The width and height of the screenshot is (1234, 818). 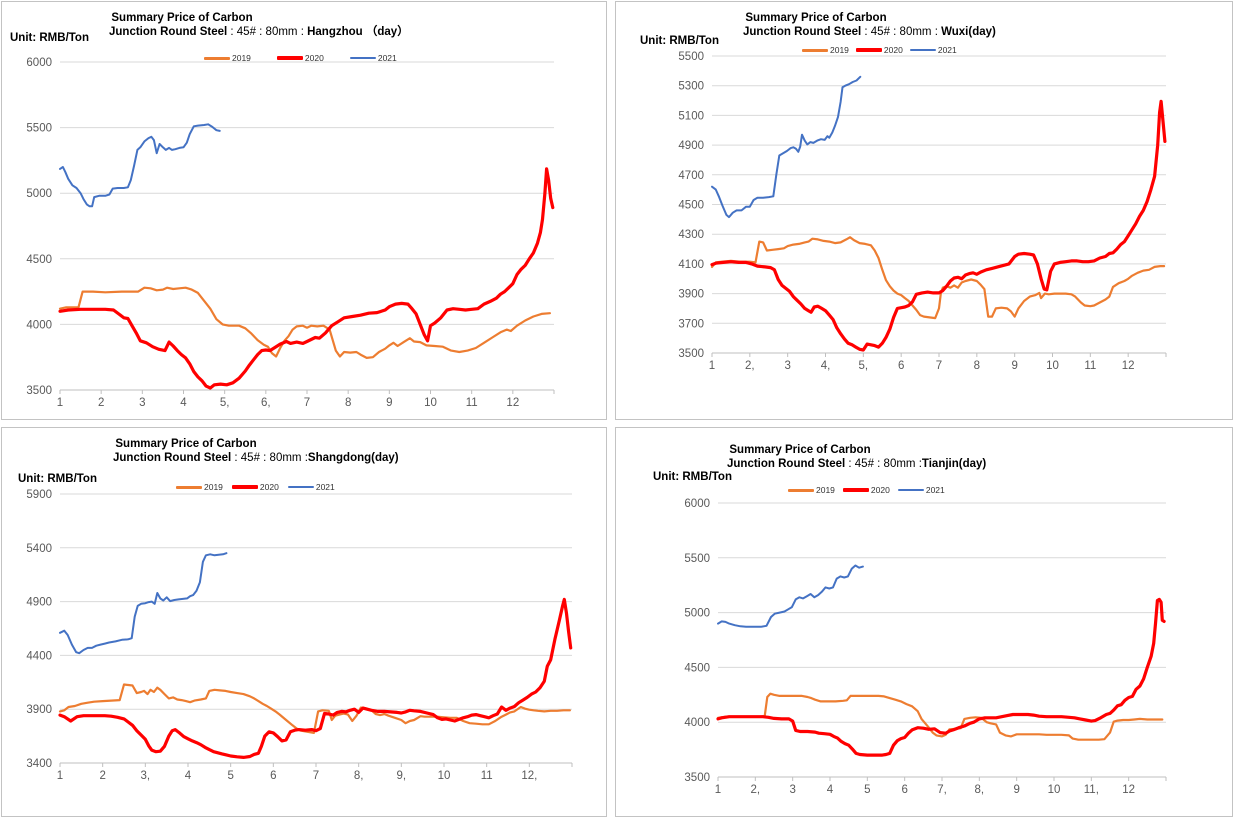 I want to click on x-tick-label: 9, so click(x=1016, y=790).